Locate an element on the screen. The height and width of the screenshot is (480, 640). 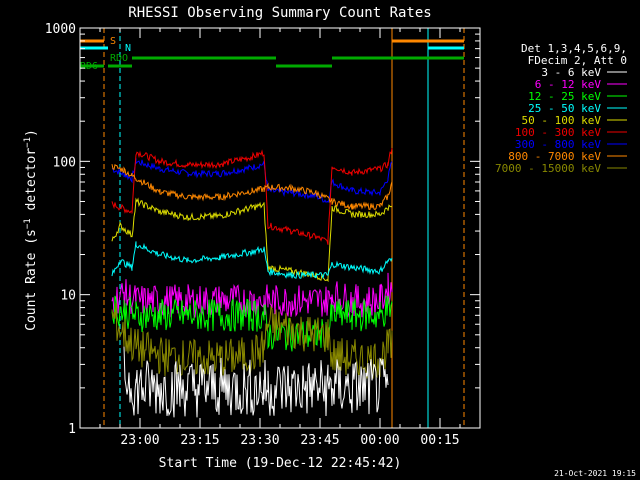
legend-label-7: 800 - 7000 keV is located at coordinates (554, 156).